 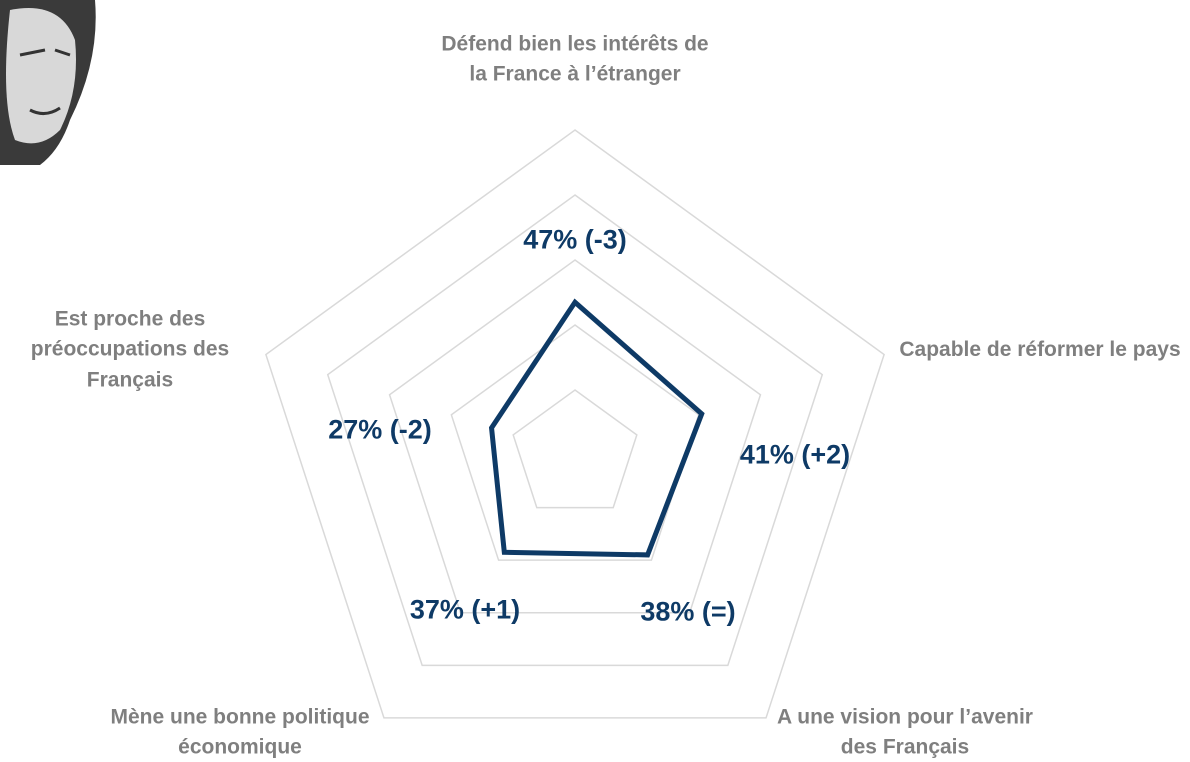 I want to click on data-label: 41% (+2), so click(x=795, y=454).